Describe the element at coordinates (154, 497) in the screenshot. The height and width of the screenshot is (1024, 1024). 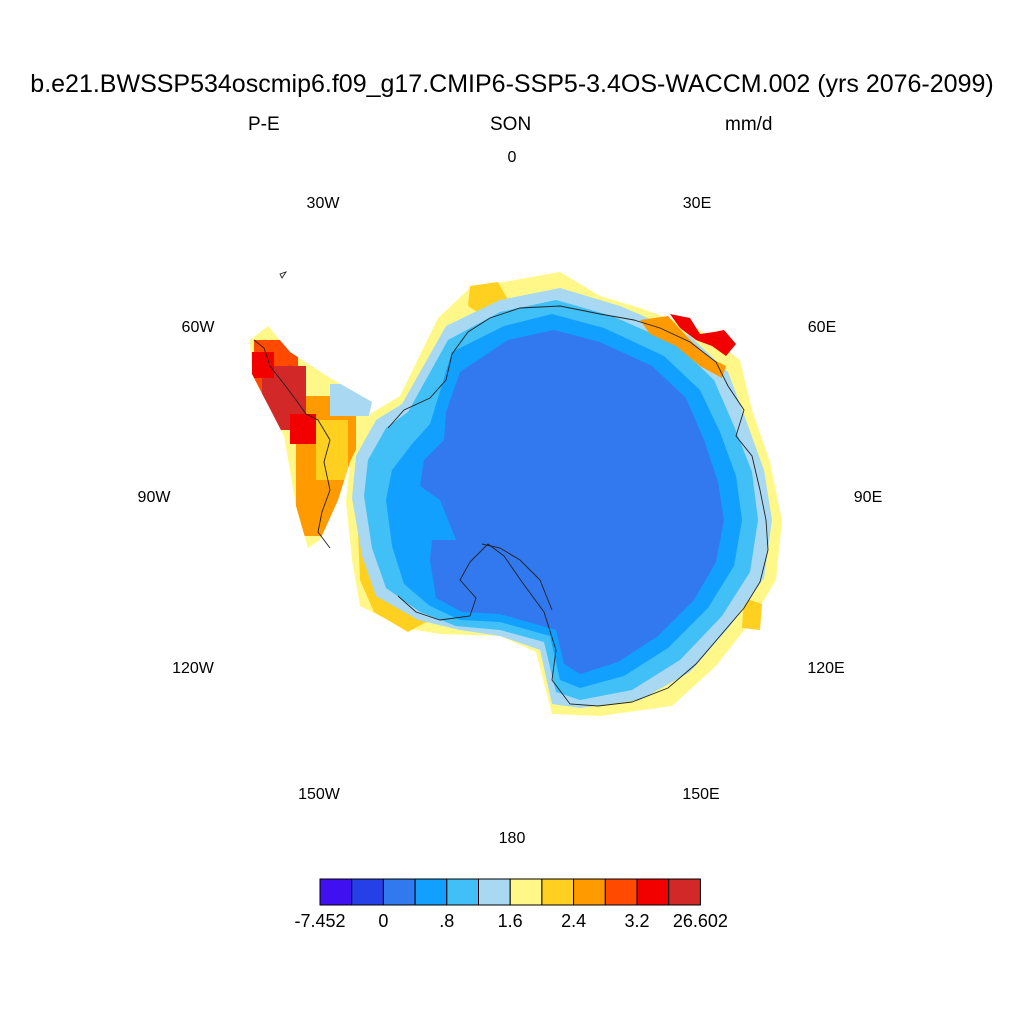
I see `lon-label-90w: 90W` at that location.